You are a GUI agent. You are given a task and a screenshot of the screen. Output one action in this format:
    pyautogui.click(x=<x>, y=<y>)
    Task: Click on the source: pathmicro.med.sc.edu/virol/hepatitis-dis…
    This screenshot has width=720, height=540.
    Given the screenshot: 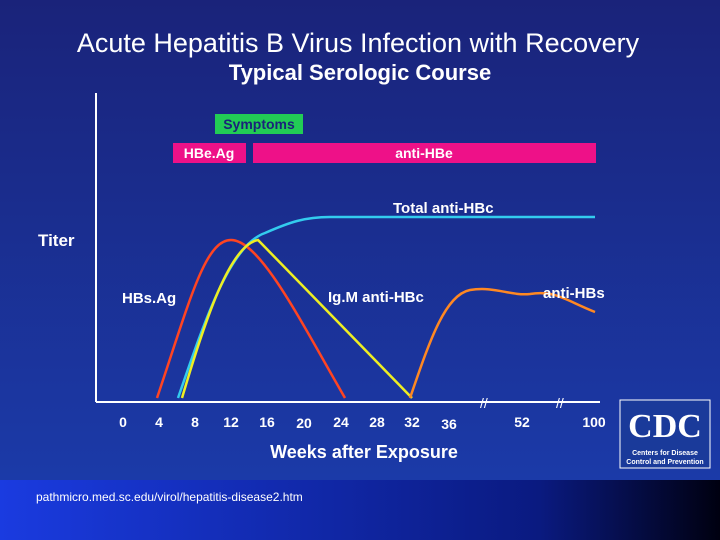 What is the action you would take?
    pyautogui.click(x=169, y=497)
    